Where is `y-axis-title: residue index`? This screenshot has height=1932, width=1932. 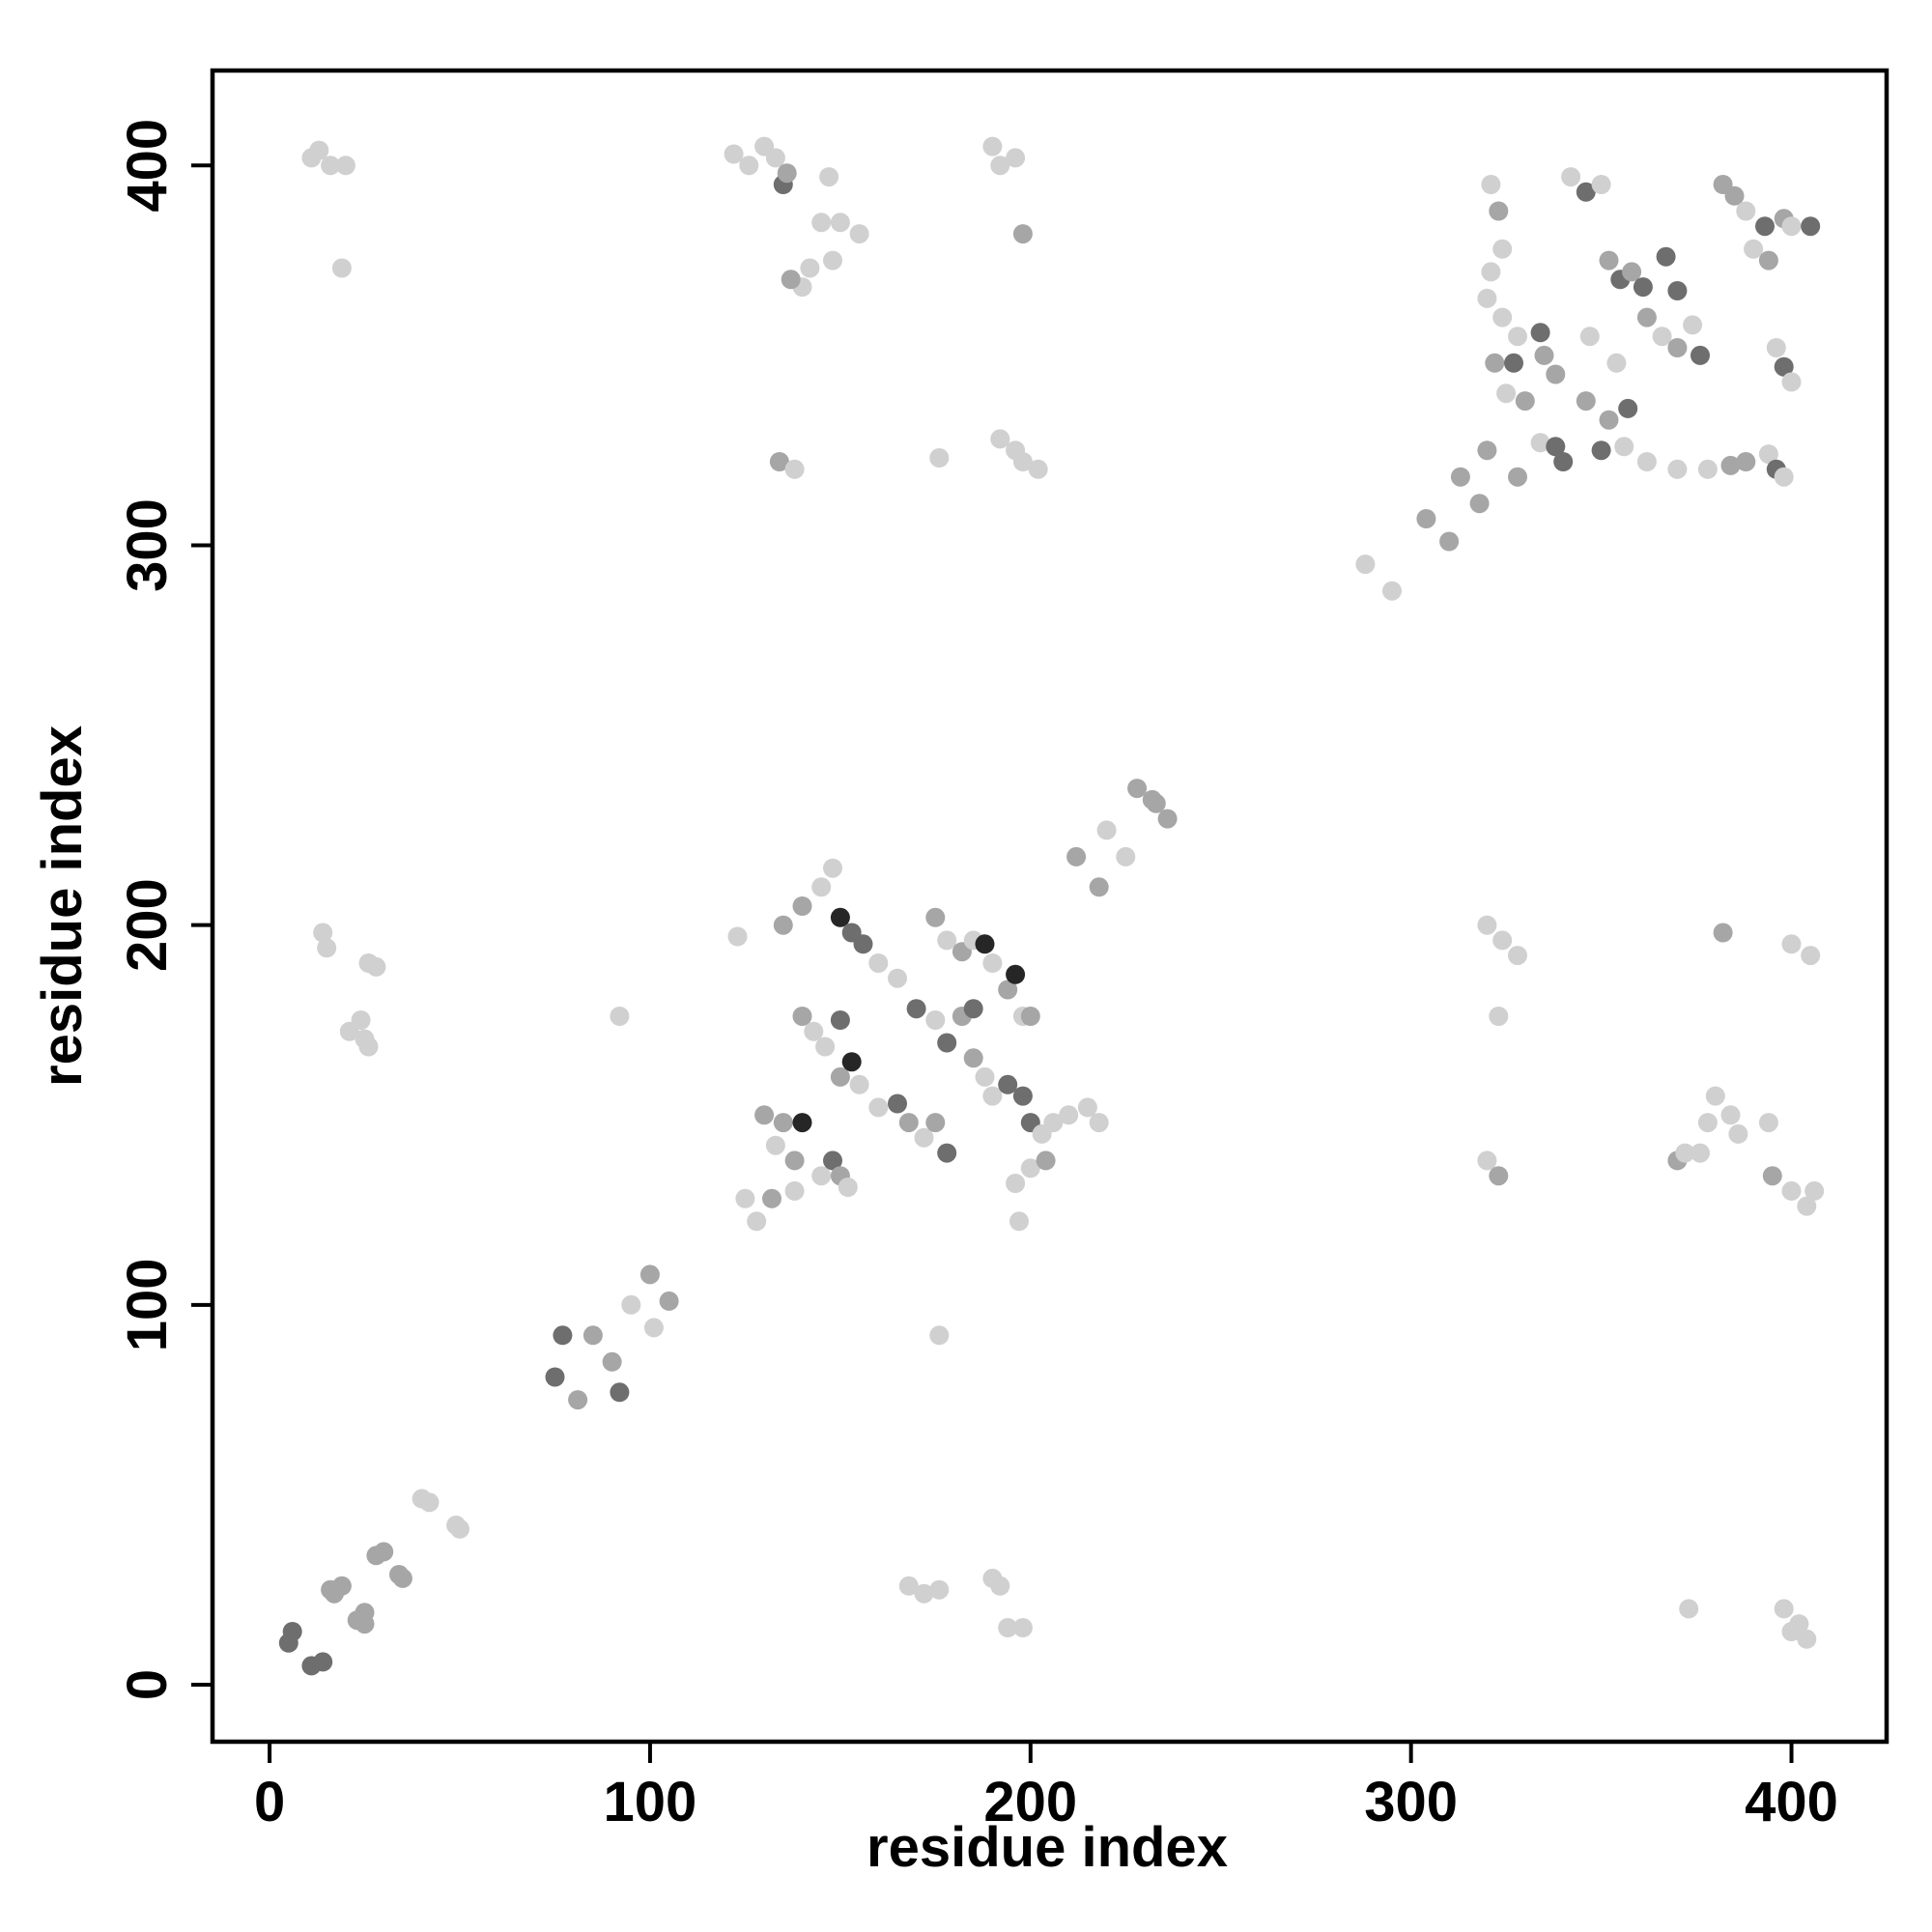
y-axis-title: residue index is located at coordinates (63, 906).